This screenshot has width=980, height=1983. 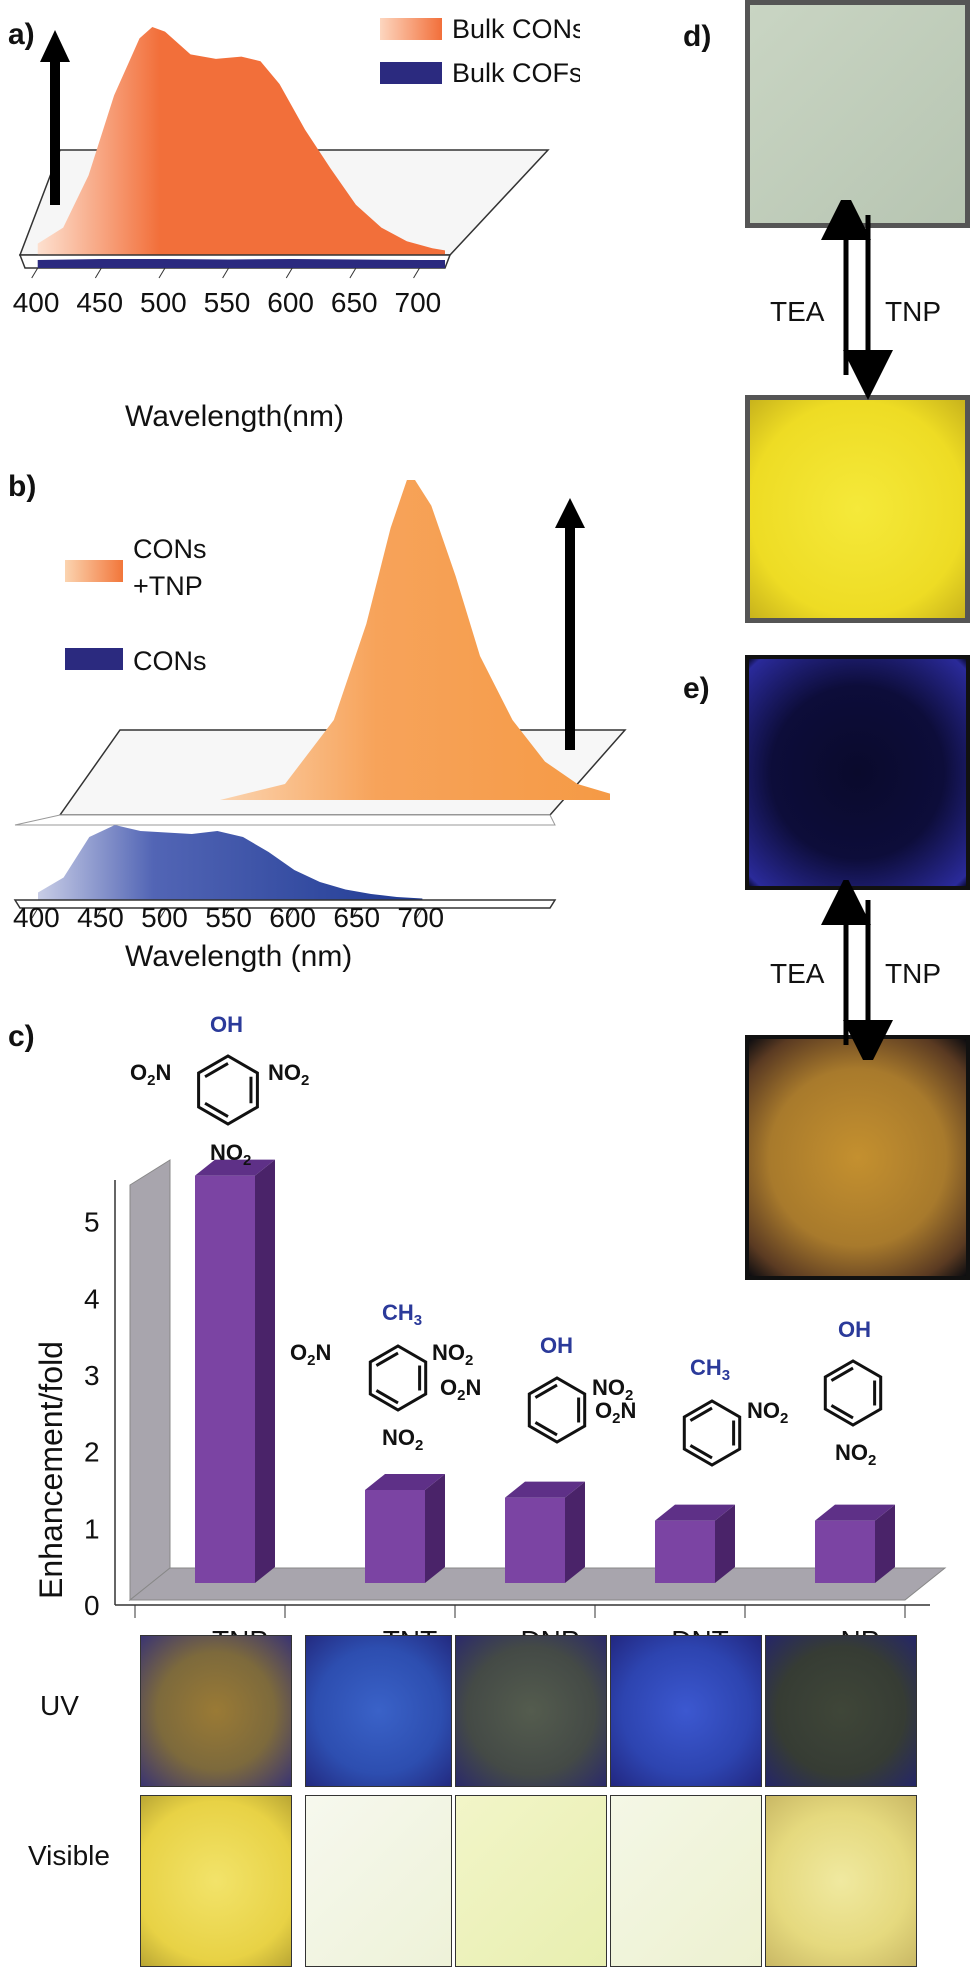 What do you see at coordinates (92, 1222) in the screenshot?
I see `chart-c-ytick-label: 5` at bounding box center [92, 1222].